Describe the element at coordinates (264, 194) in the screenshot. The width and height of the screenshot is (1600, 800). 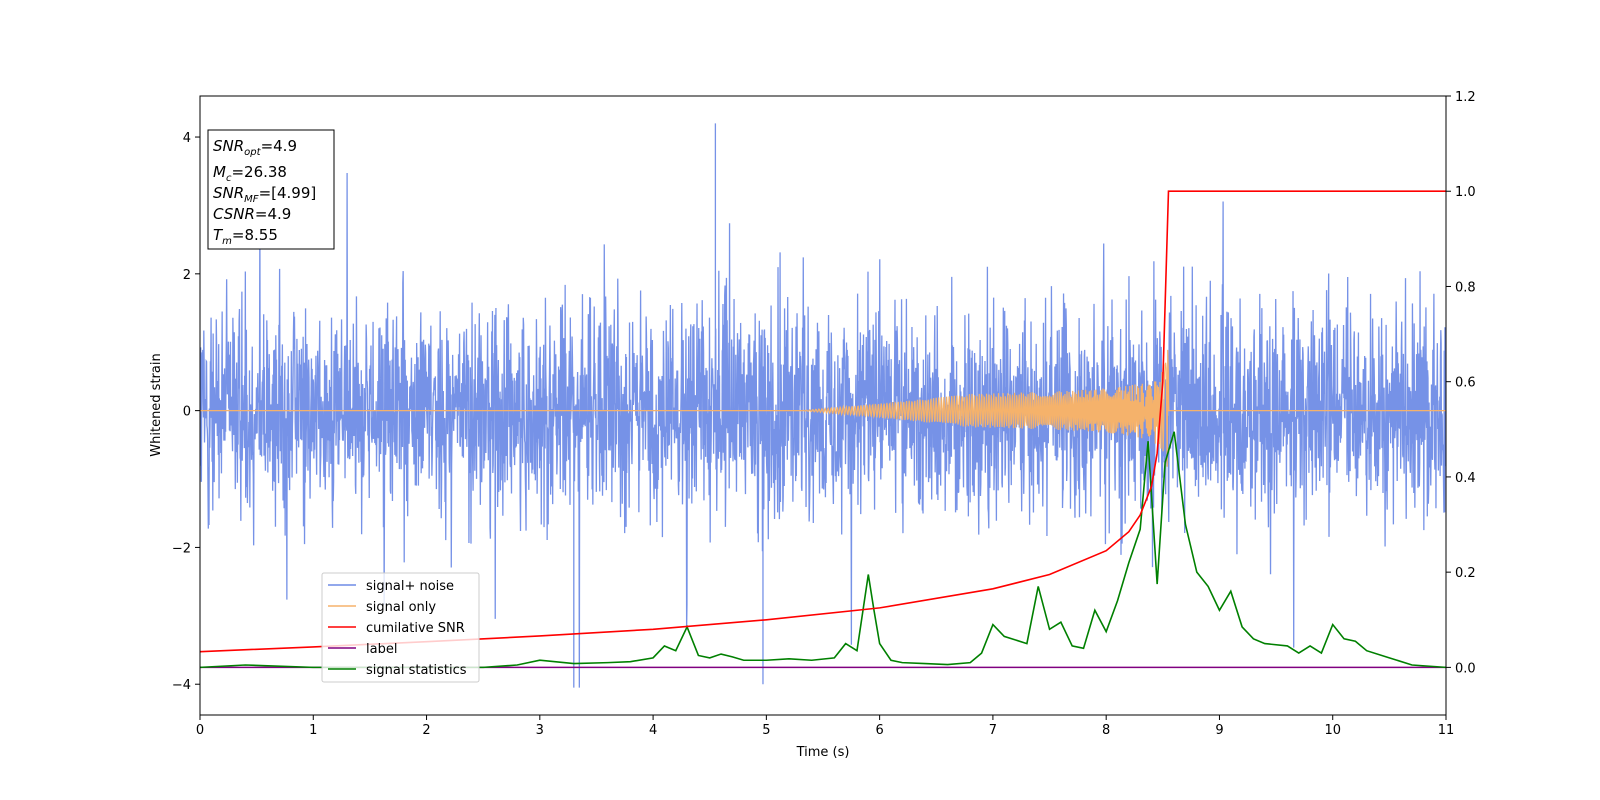
I see `info-snr-mf: SNRMF=[4.99]` at that location.